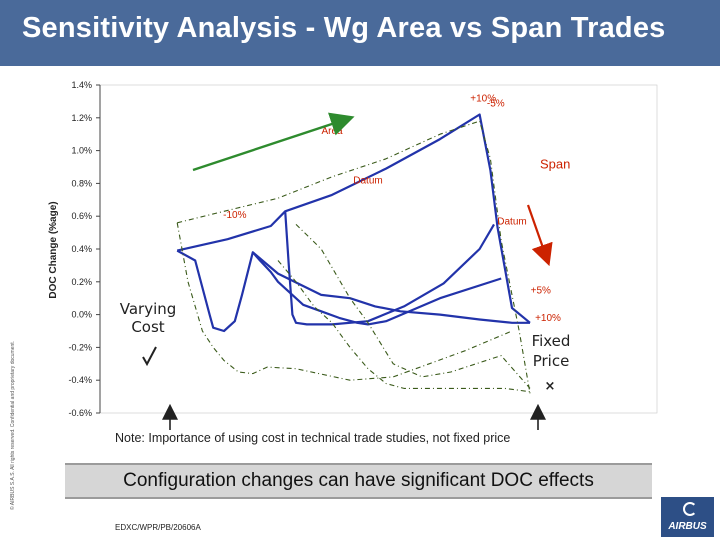 The width and height of the screenshot is (720, 540). What do you see at coordinates (53, 249) in the screenshot?
I see `y-axis-label: DOC Change (%age)` at bounding box center [53, 249].